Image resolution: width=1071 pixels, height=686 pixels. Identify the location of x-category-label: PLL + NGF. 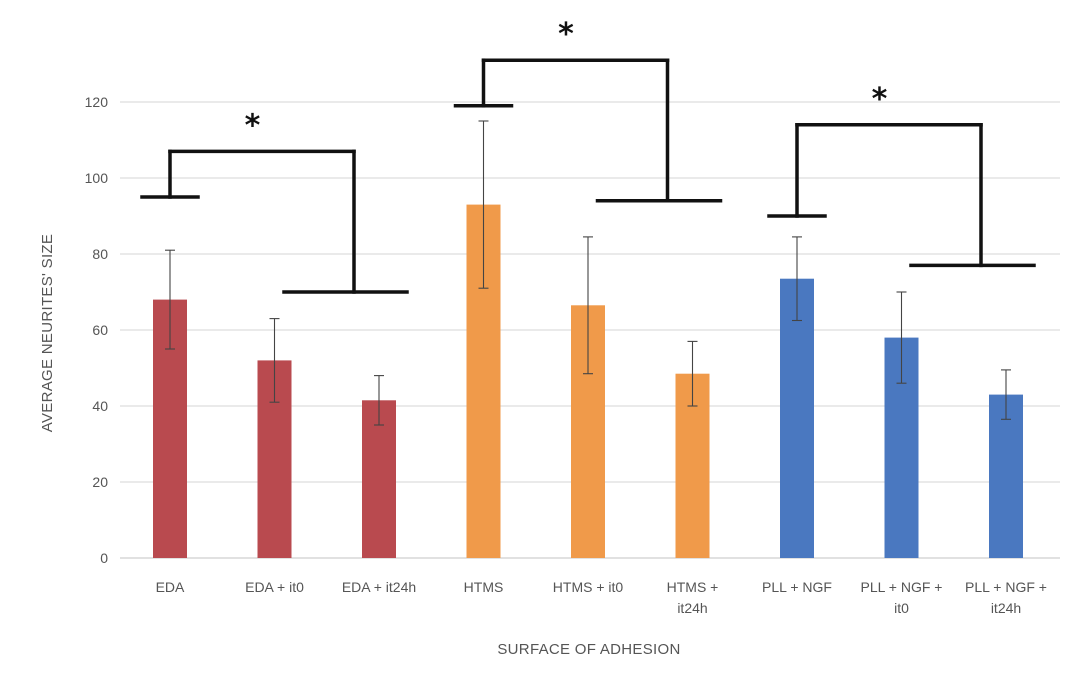
(797, 587).